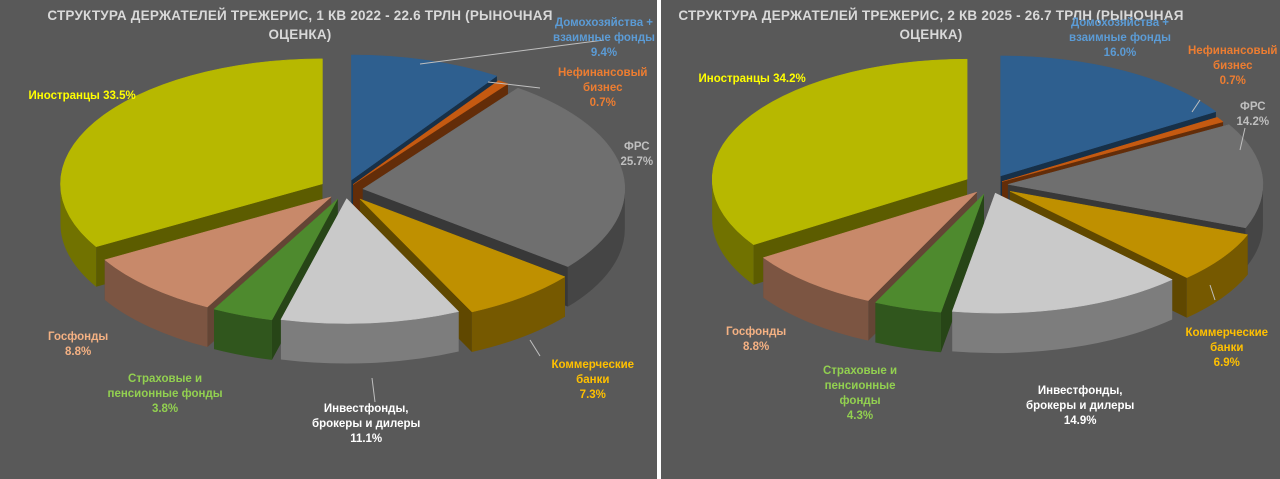 This screenshot has width=1280, height=479. What do you see at coordinates (165, 409) in the screenshot?
I see `data-label-value: 3.8%` at bounding box center [165, 409].